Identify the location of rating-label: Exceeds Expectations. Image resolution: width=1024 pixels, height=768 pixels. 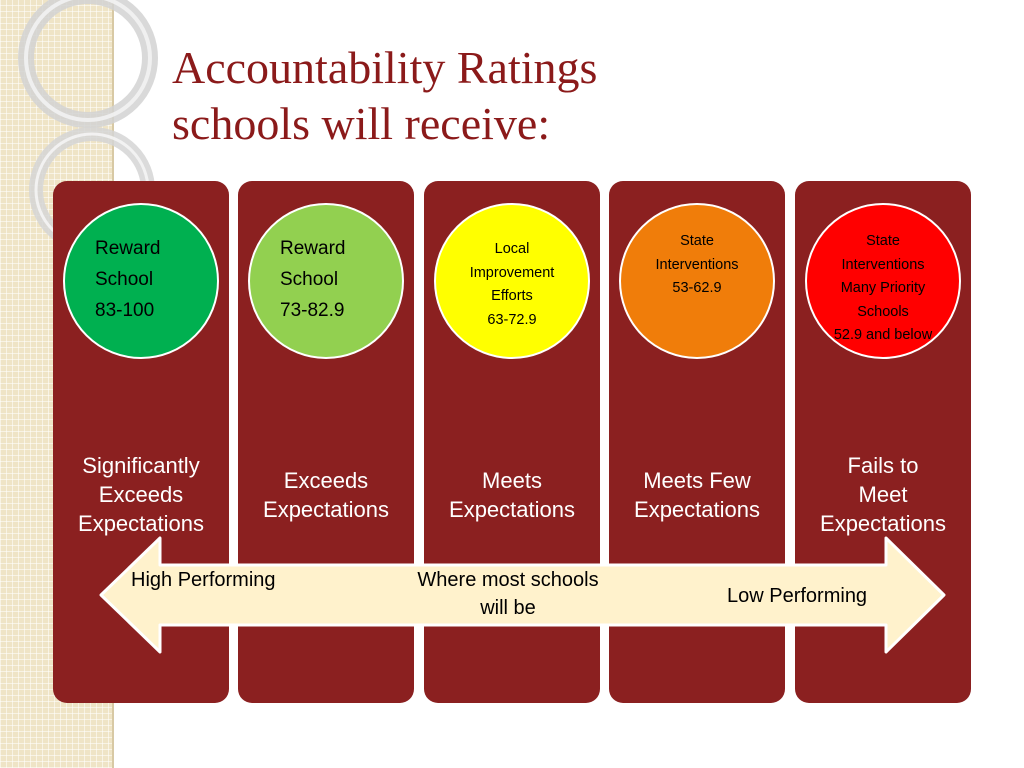
(326, 495).